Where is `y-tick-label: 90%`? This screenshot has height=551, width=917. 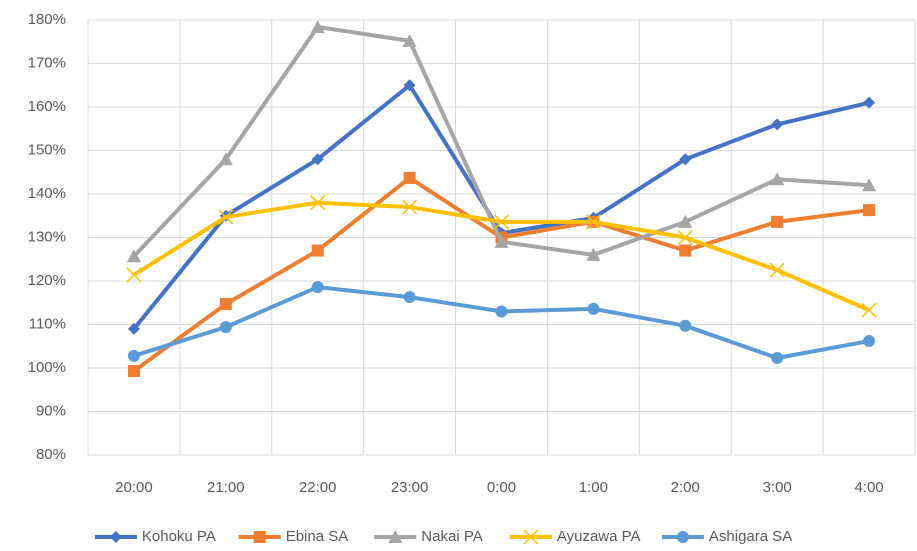
y-tick-label: 90% is located at coordinates (51, 410).